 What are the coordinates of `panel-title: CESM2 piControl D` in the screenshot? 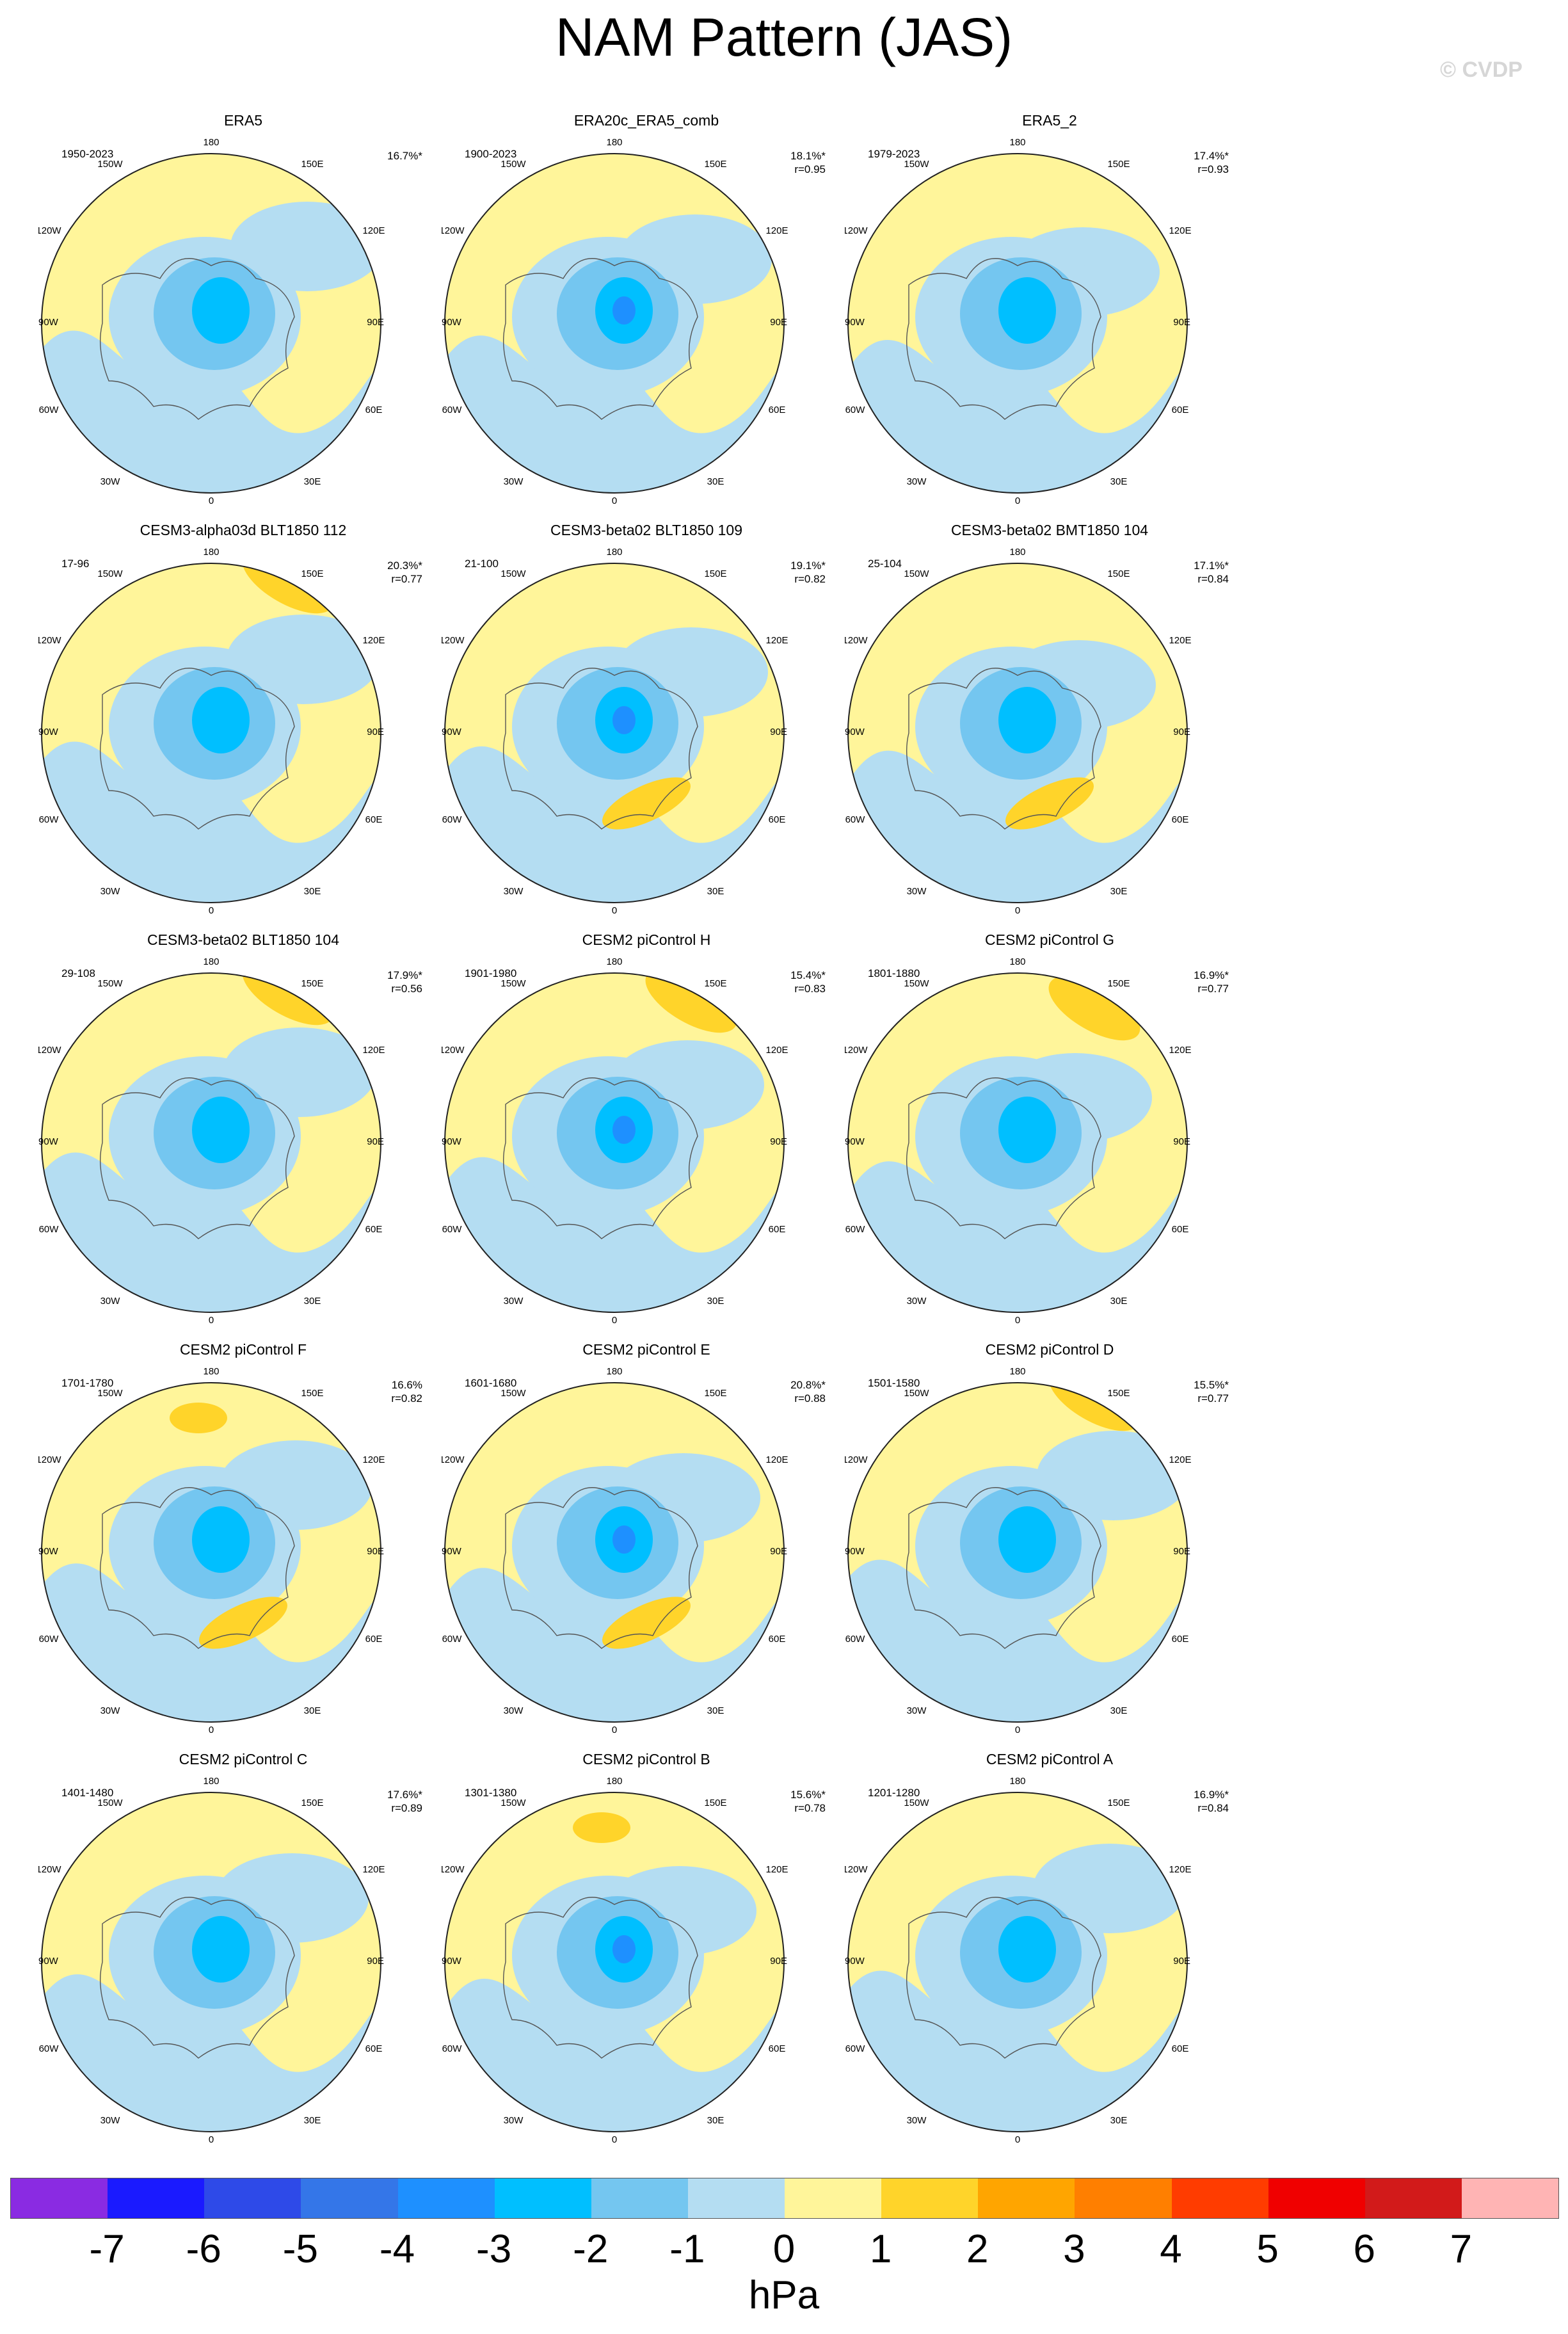 It's located at (1049, 1350).